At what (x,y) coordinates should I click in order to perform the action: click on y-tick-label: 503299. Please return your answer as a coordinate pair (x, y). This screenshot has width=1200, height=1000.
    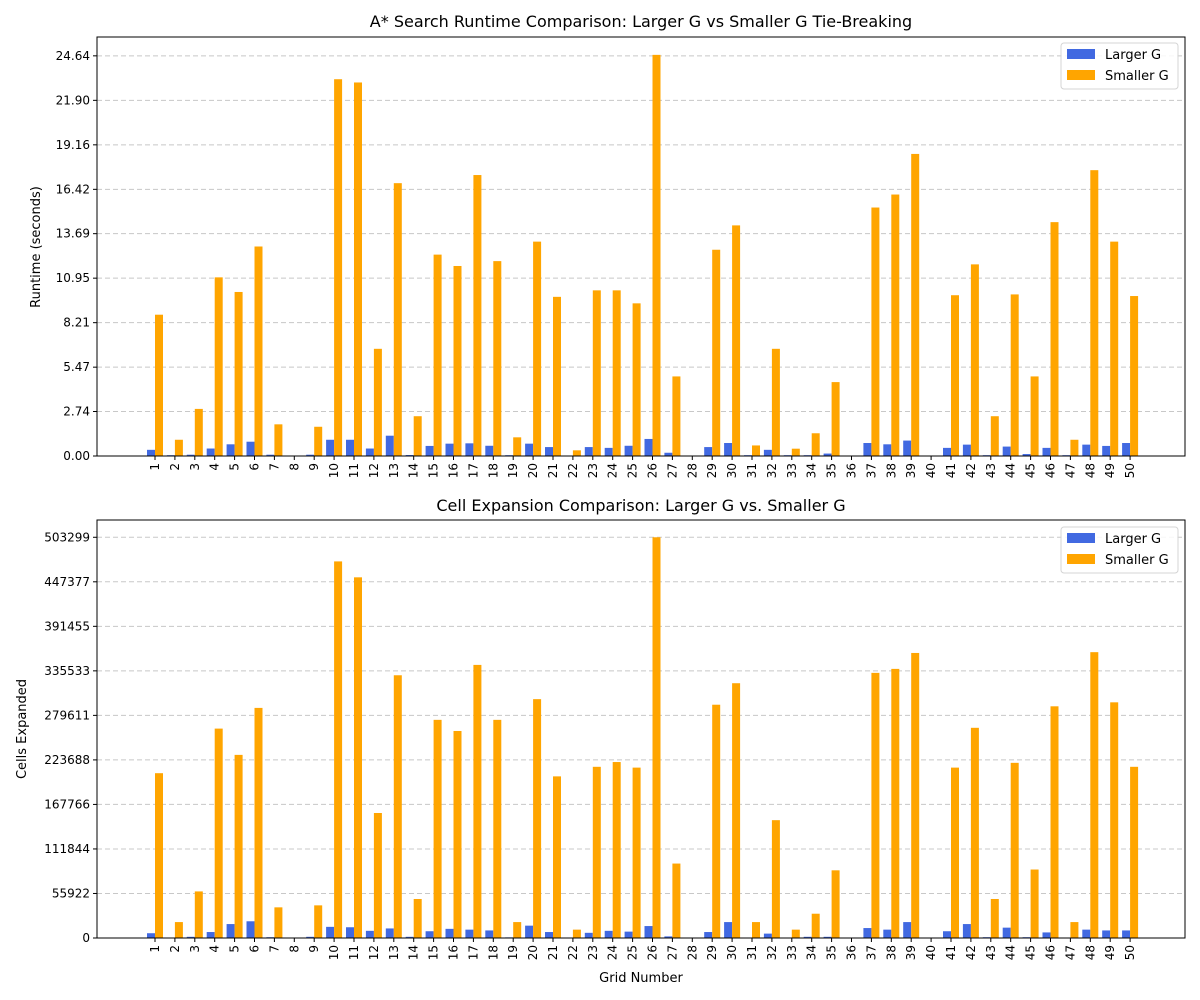
    Looking at the image, I should click on (67, 537).